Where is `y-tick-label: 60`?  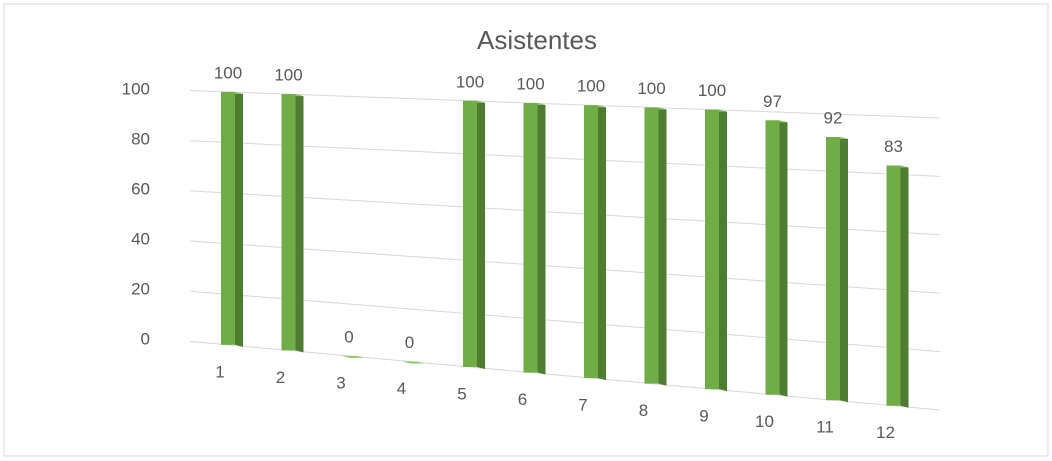 y-tick-label: 60 is located at coordinates (140, 188).